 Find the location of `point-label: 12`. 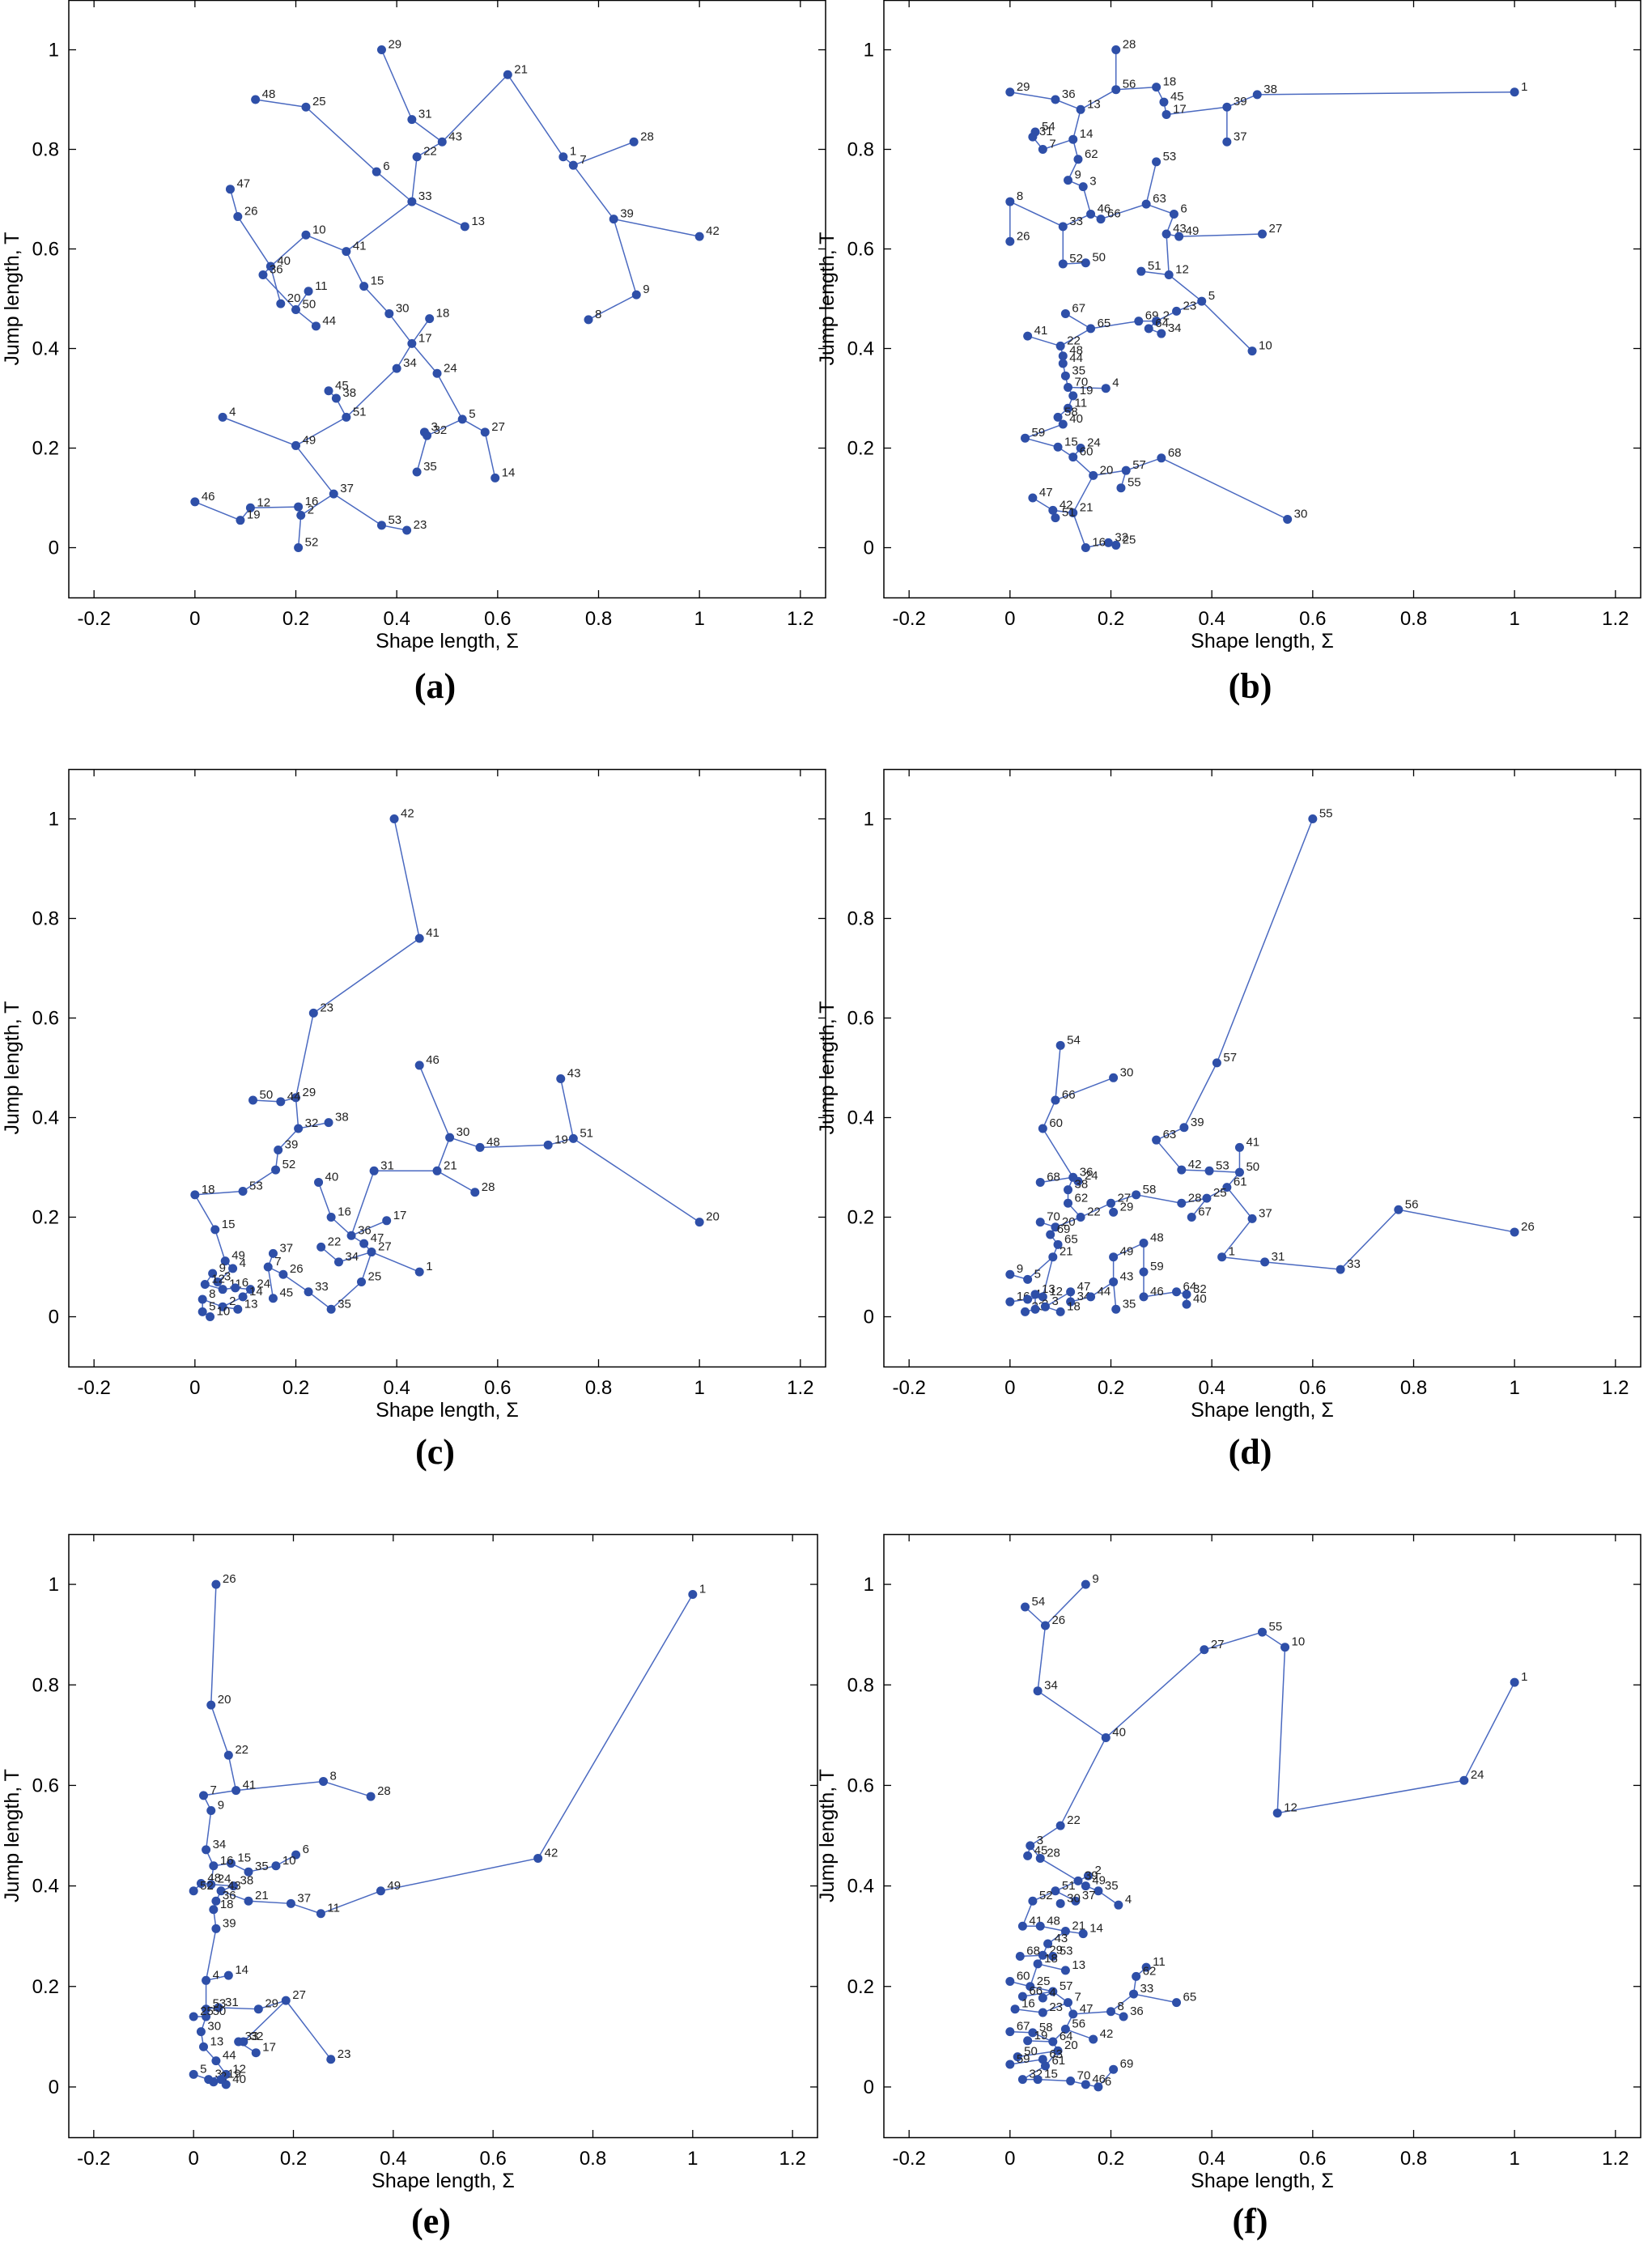

point-label: 12 is located at coordinates (264, 502).